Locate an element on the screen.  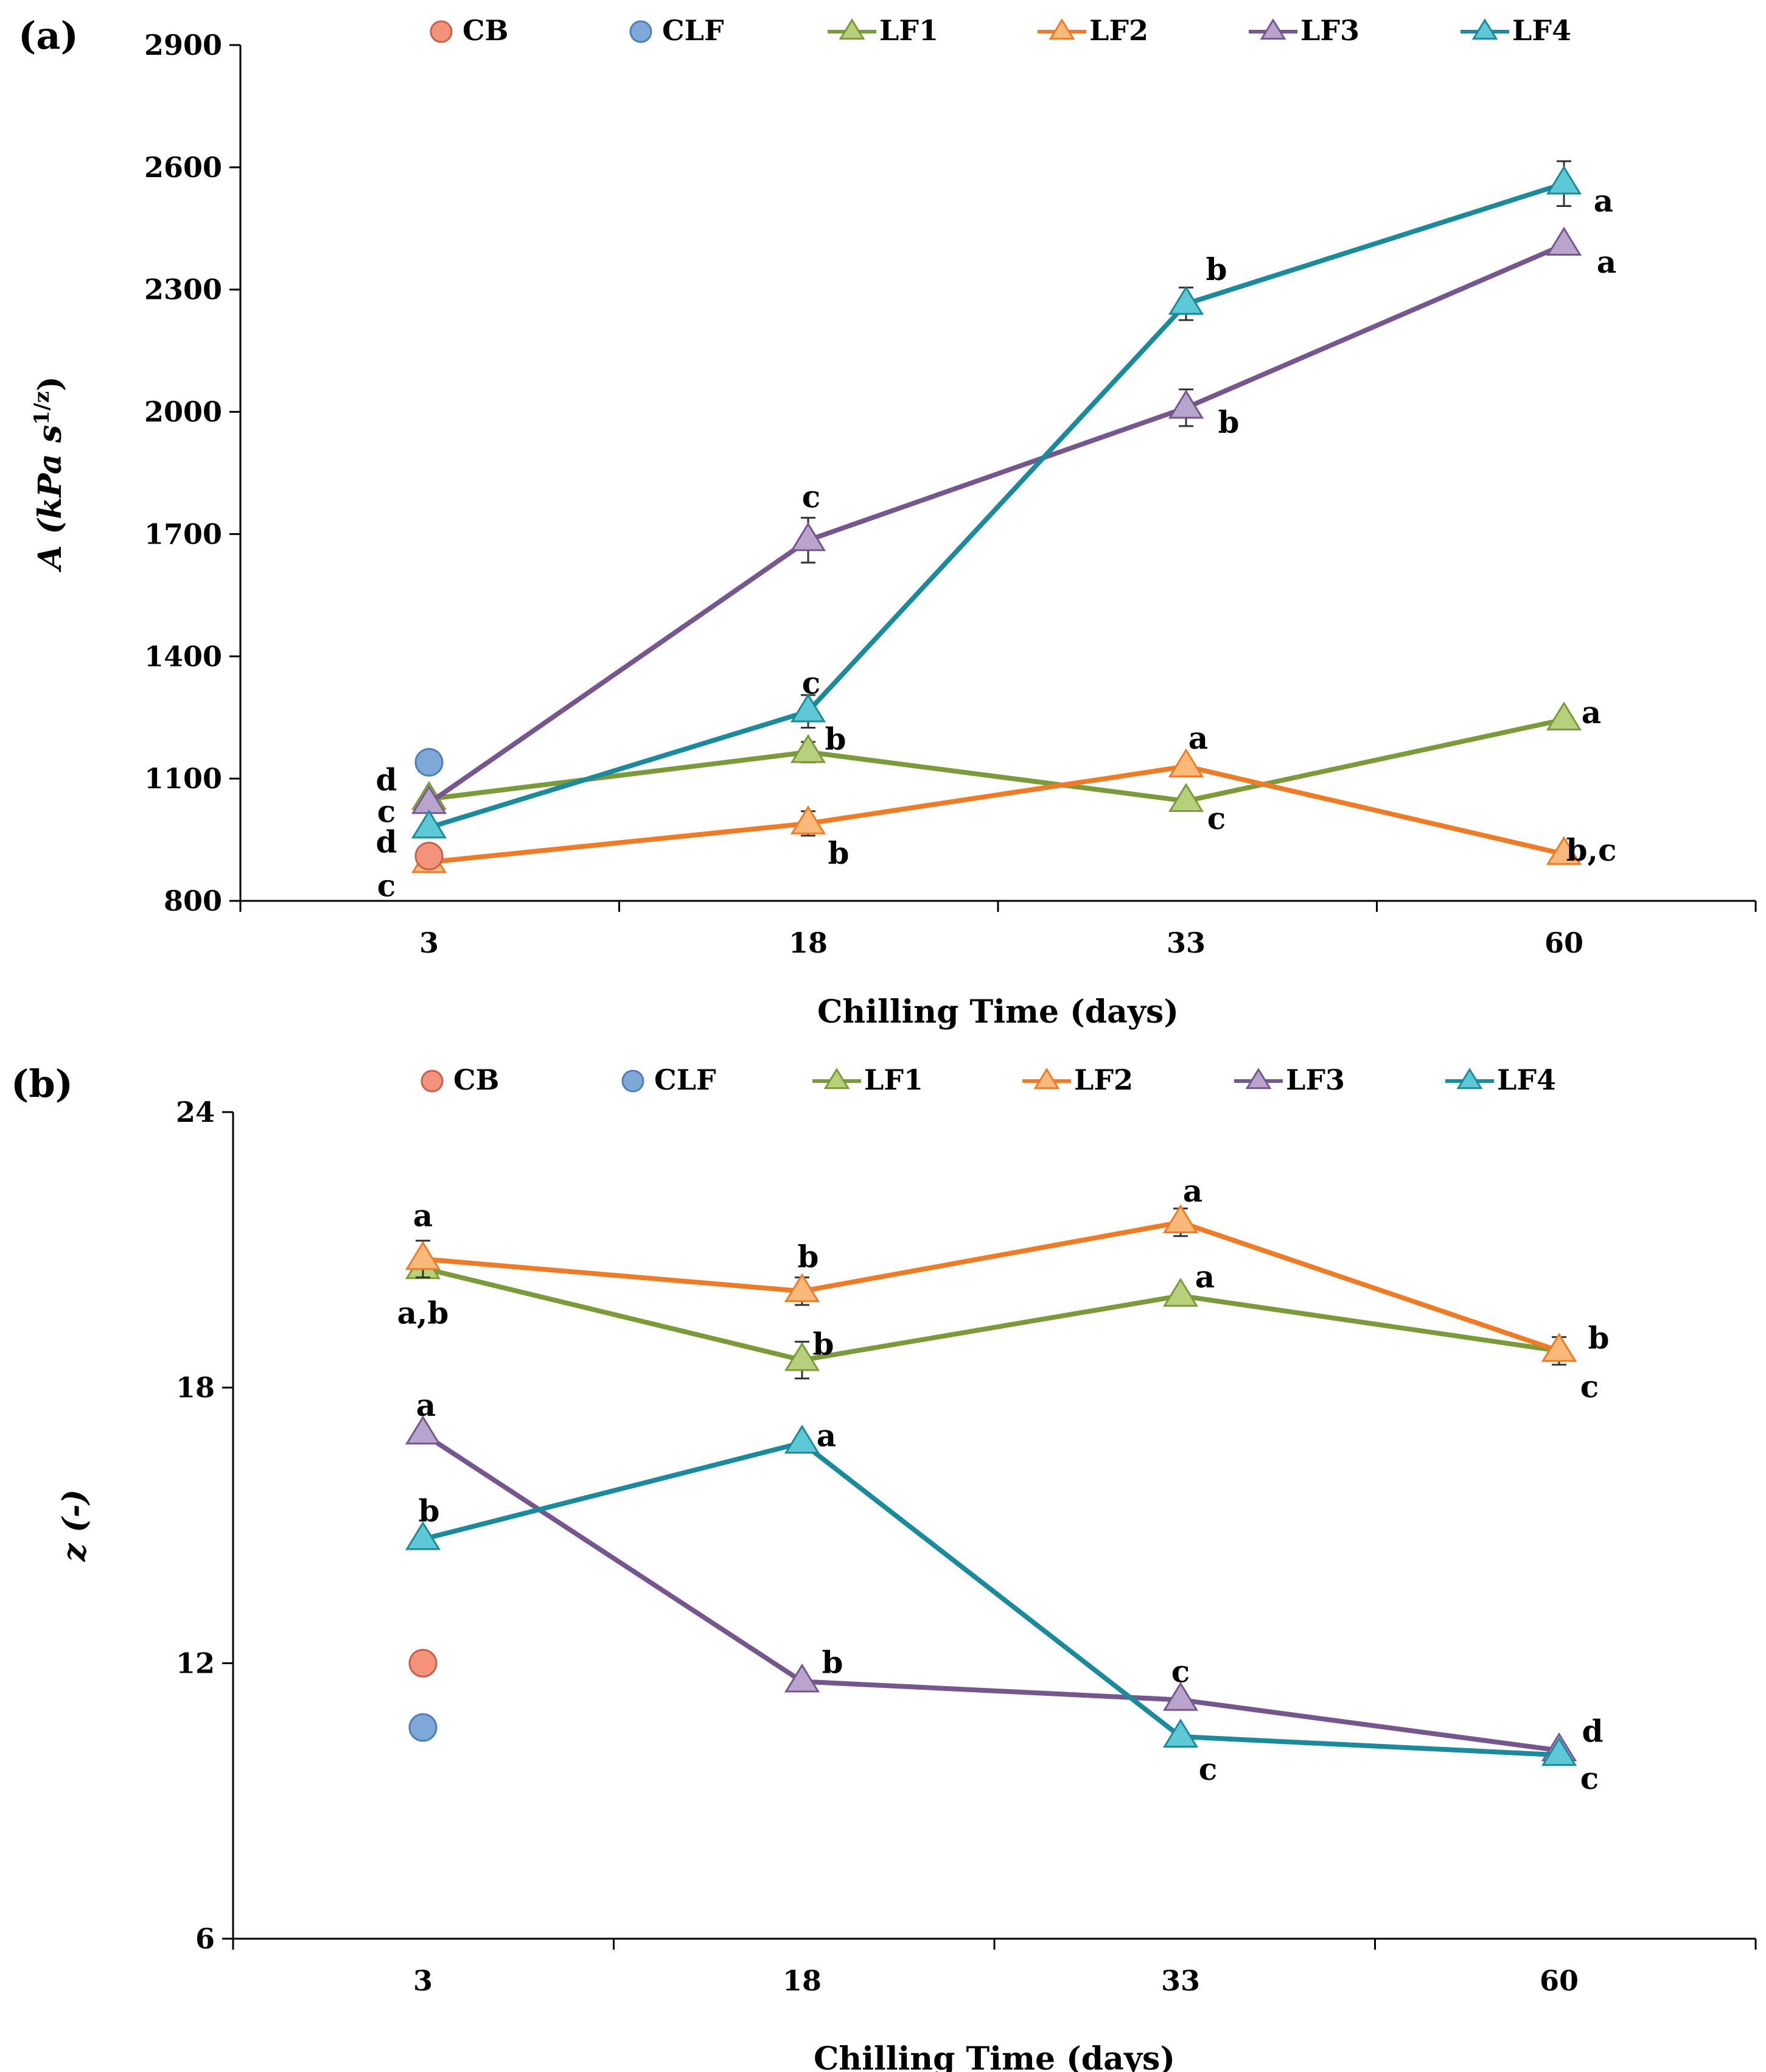
y-tick-label: 2300 is located at coordinates (183, 289).